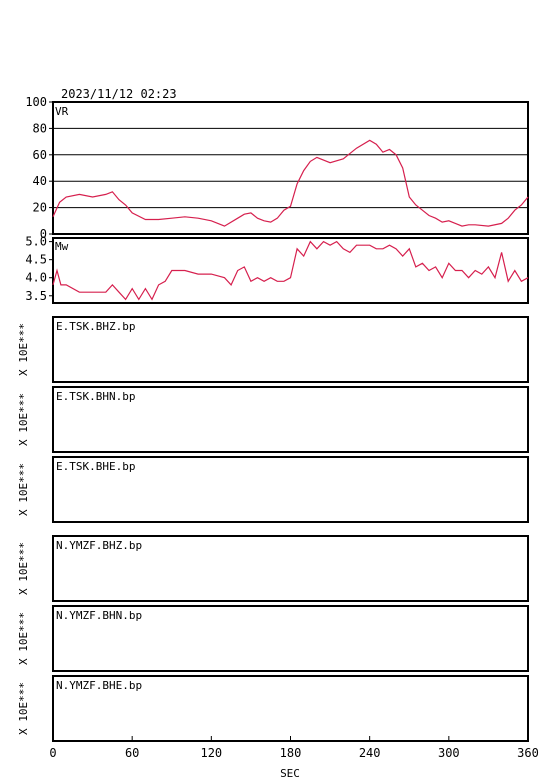 This screenshot has height=781, width=554. What do you see at coordinates (132, 753) in the screenshot?
I see `x-tick-label: 60` at bounding box center [132, 753].